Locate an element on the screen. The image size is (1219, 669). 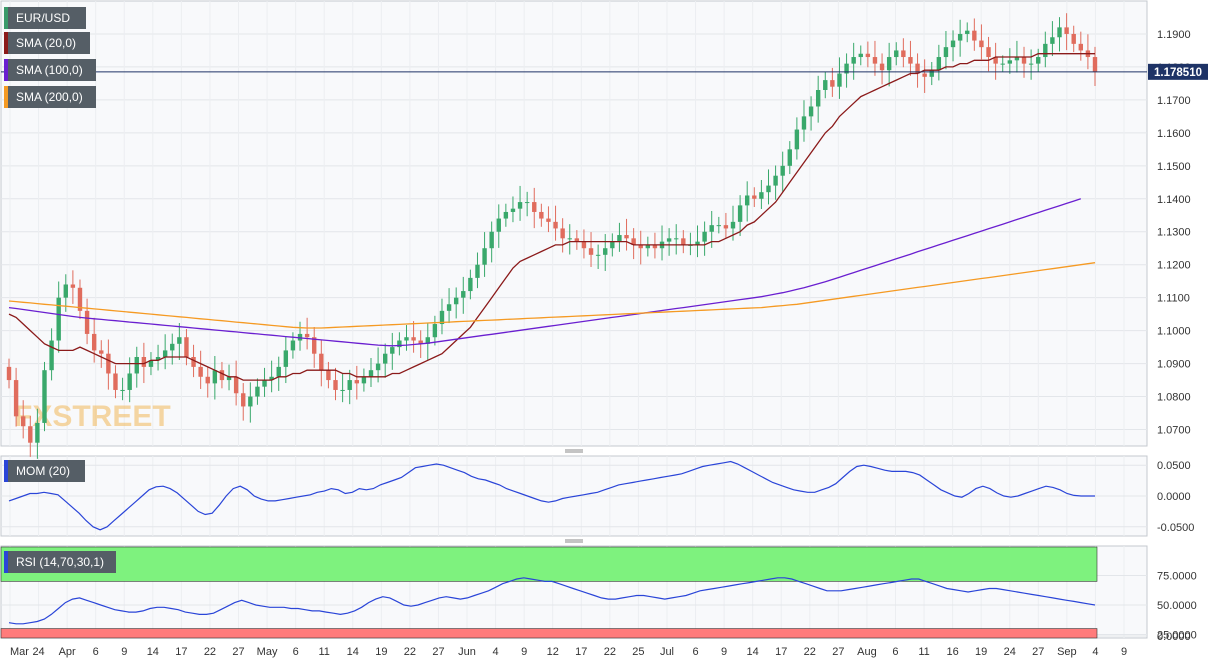
mom-lines-group is located at coordinates (551, 495).